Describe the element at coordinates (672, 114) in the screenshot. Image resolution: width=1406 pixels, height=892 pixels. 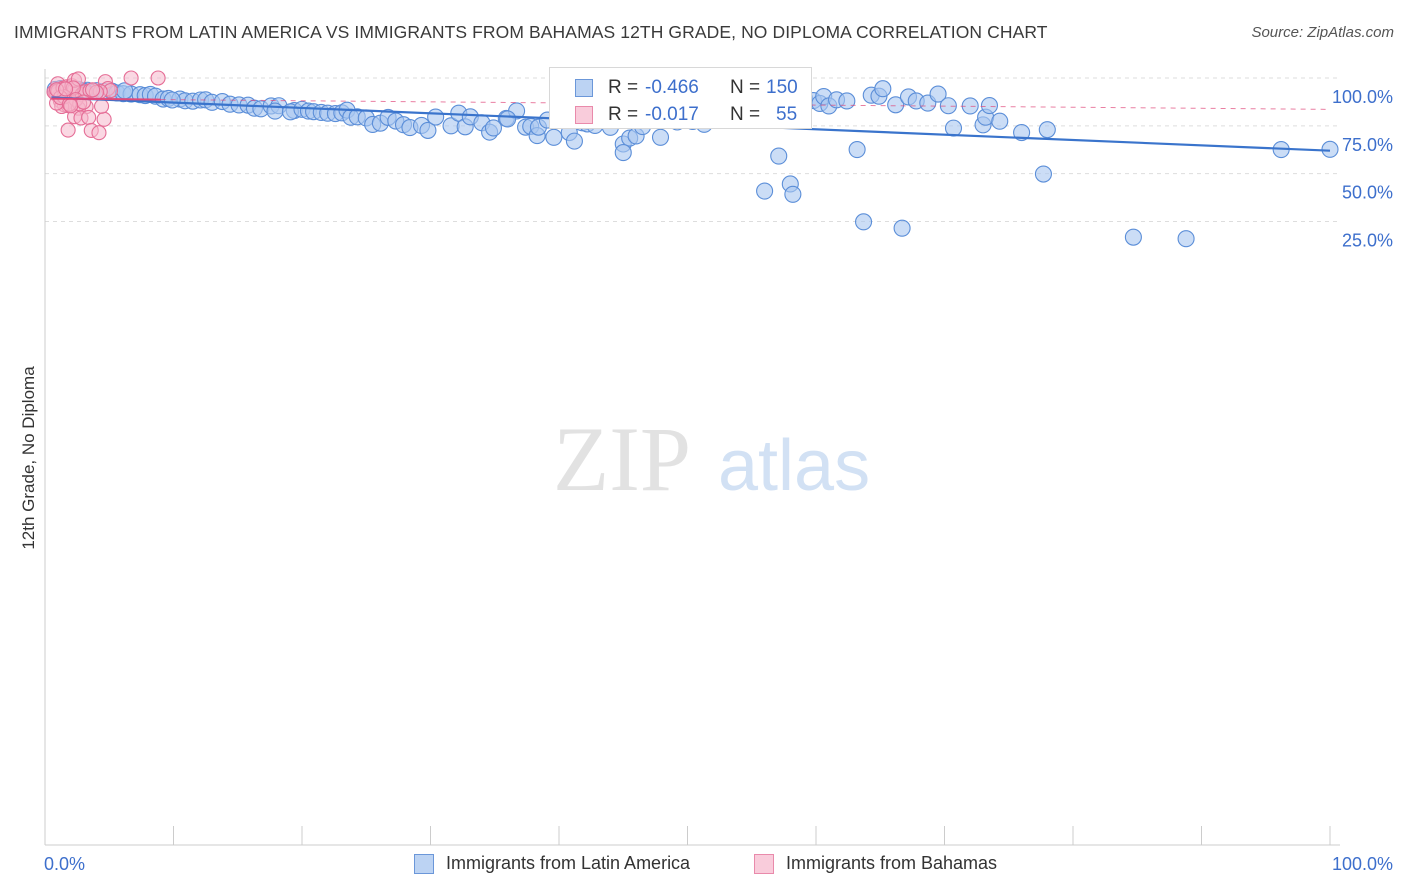
I see `r-value: -0.017` at that location.